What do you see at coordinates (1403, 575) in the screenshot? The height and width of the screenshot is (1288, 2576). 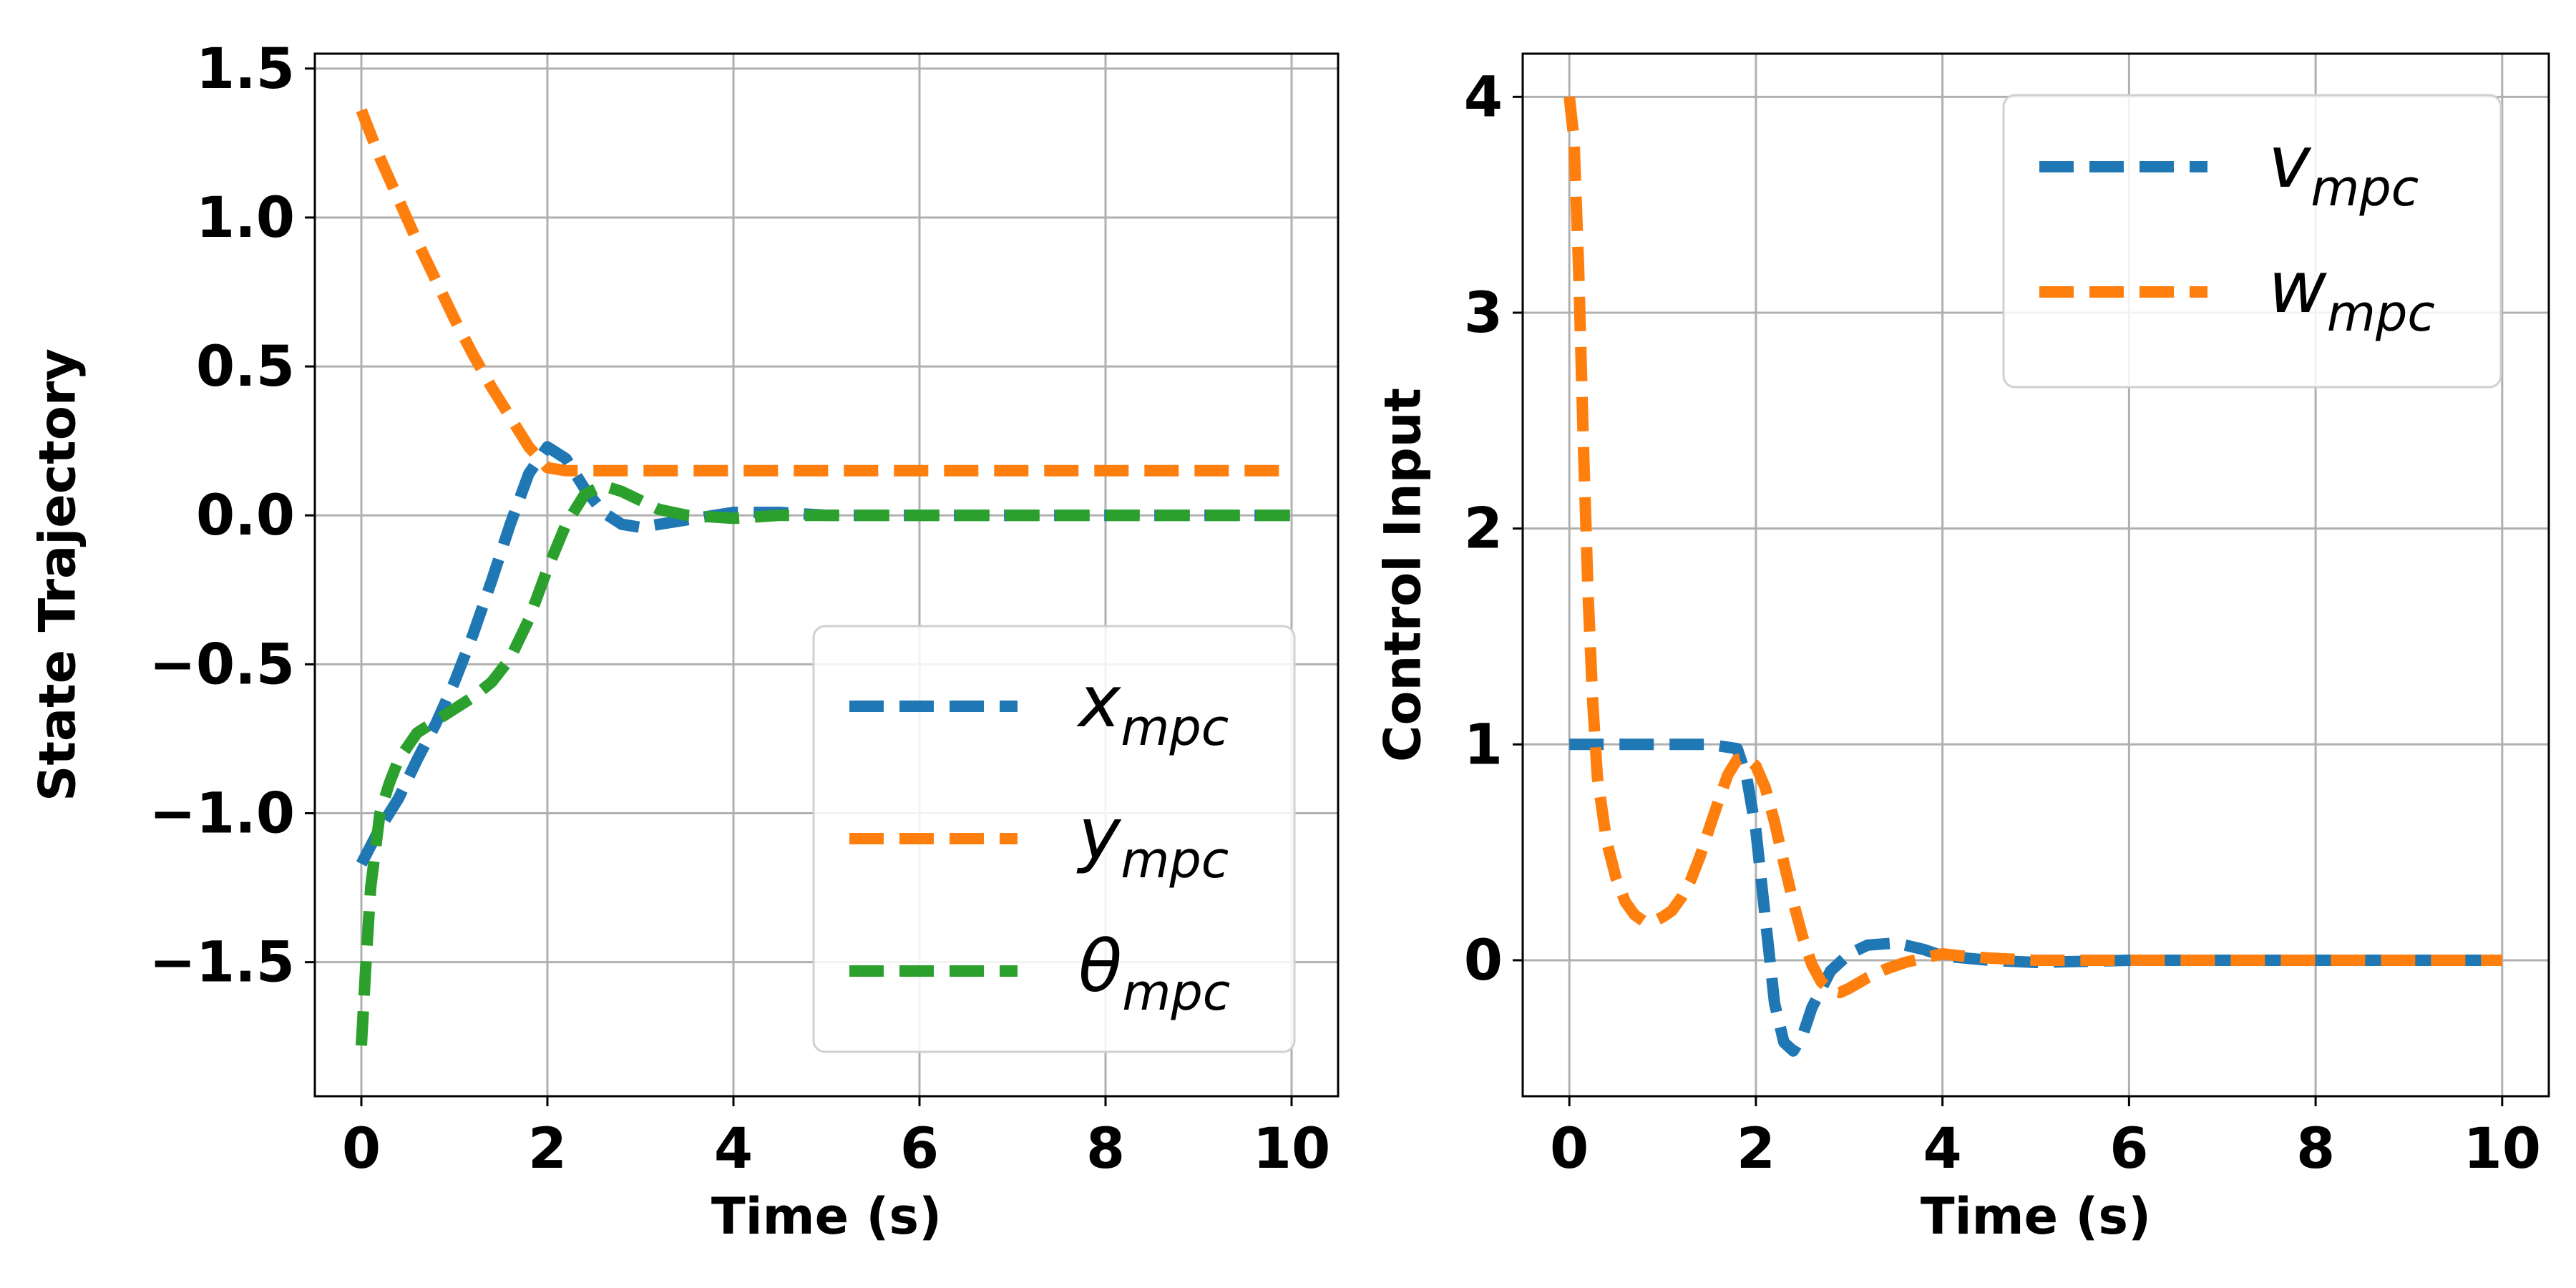 I see `y-axis-label: Control Input` at bounding box center [1403, 575].